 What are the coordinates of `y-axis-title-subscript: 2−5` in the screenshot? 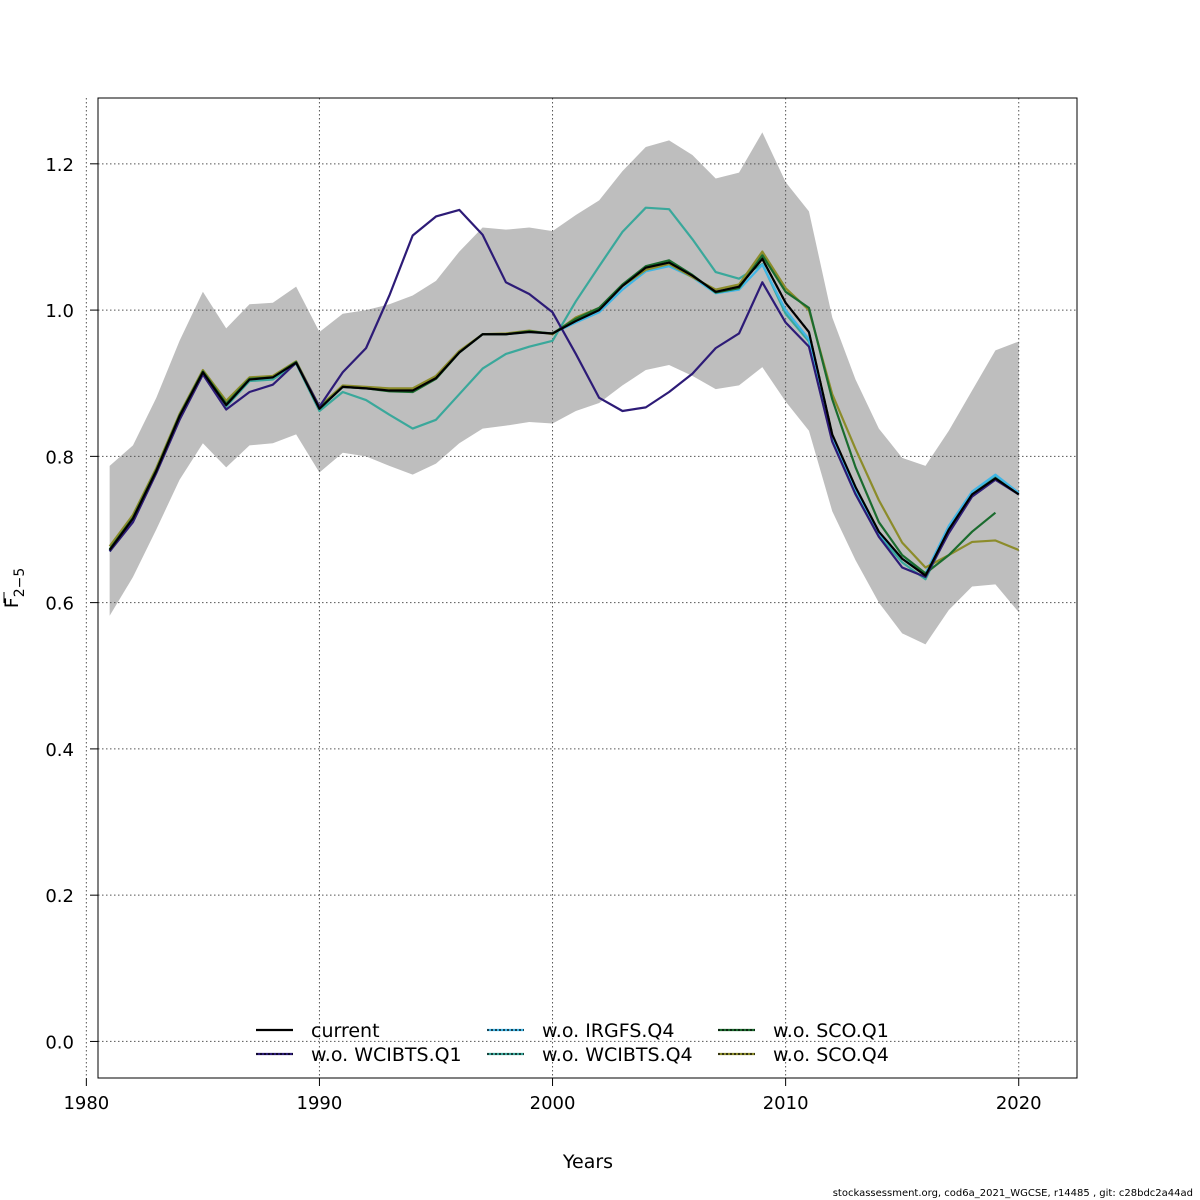 It's located at (20, 583).